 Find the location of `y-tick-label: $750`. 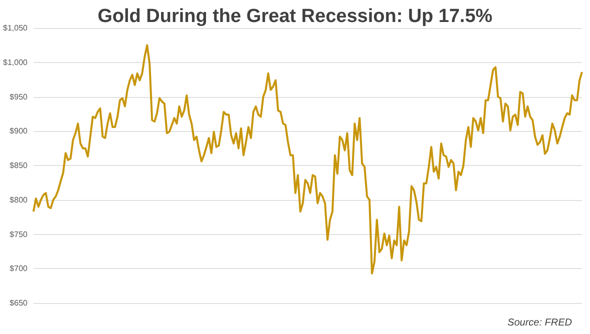

y-tick-label: $750 is located at coordinates (19, 234).